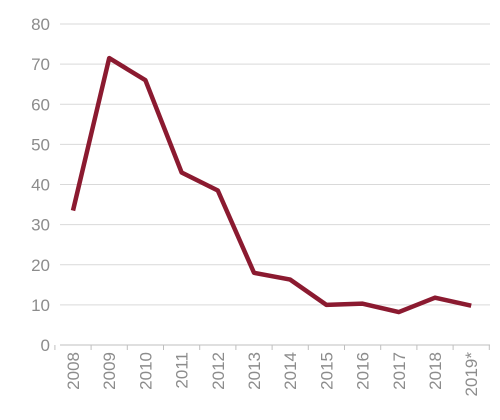 This screenshot has height=420, width=500. I want to click on y-tick-label: 70, so click(40, 64).